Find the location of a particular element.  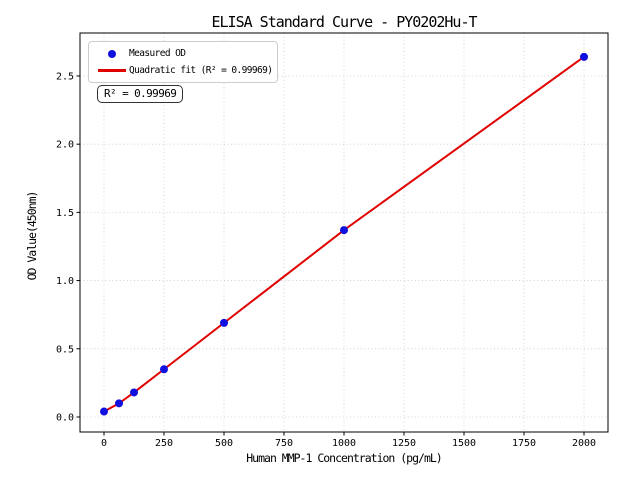

legend: Measured OD Quadratic fit (R² = 0.99969) is located at coordinates (183, 62).